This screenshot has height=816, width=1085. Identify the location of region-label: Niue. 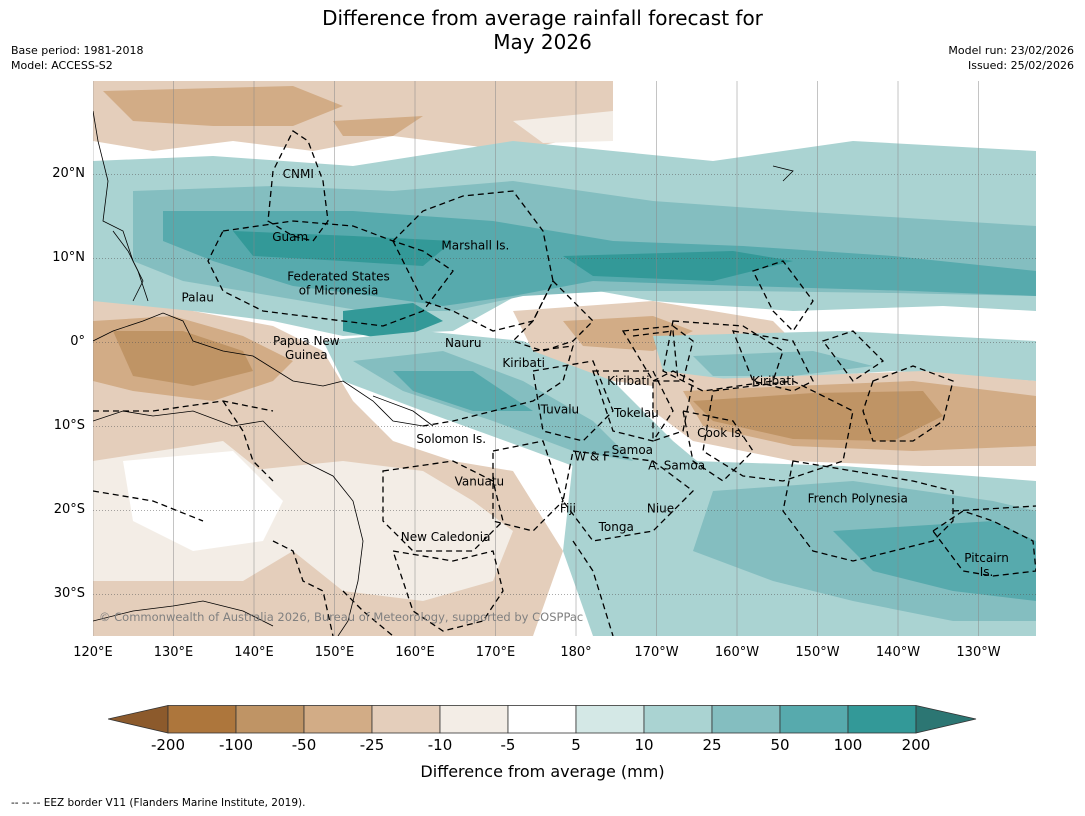
(660, 509).